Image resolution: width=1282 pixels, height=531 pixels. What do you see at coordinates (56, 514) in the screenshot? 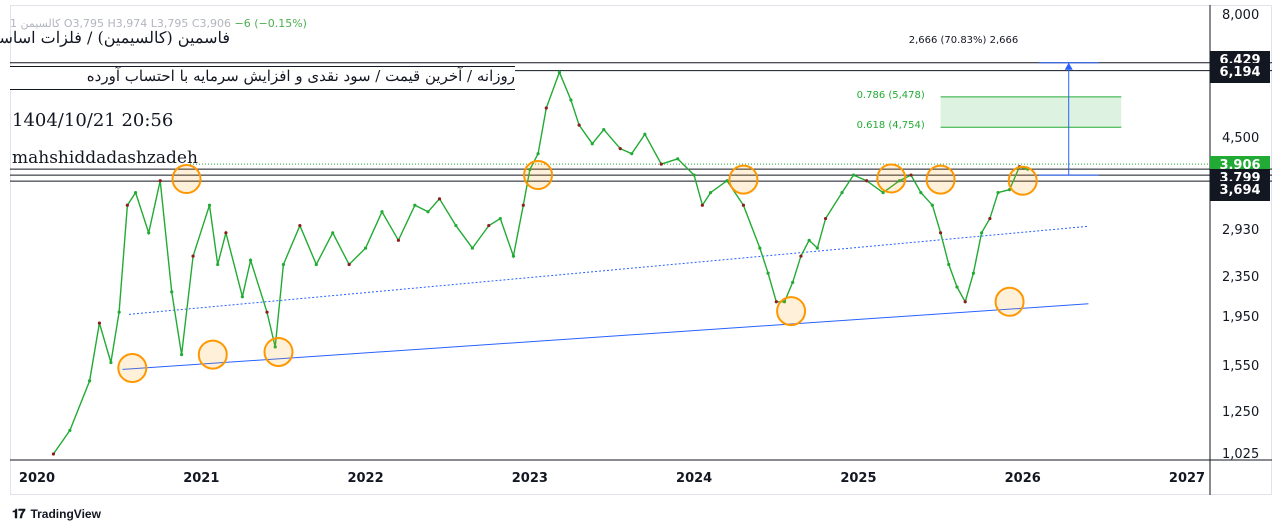
I see `tradingview-logo: 𝟏𝟕 TradingView` at bounding box center [56, 514].